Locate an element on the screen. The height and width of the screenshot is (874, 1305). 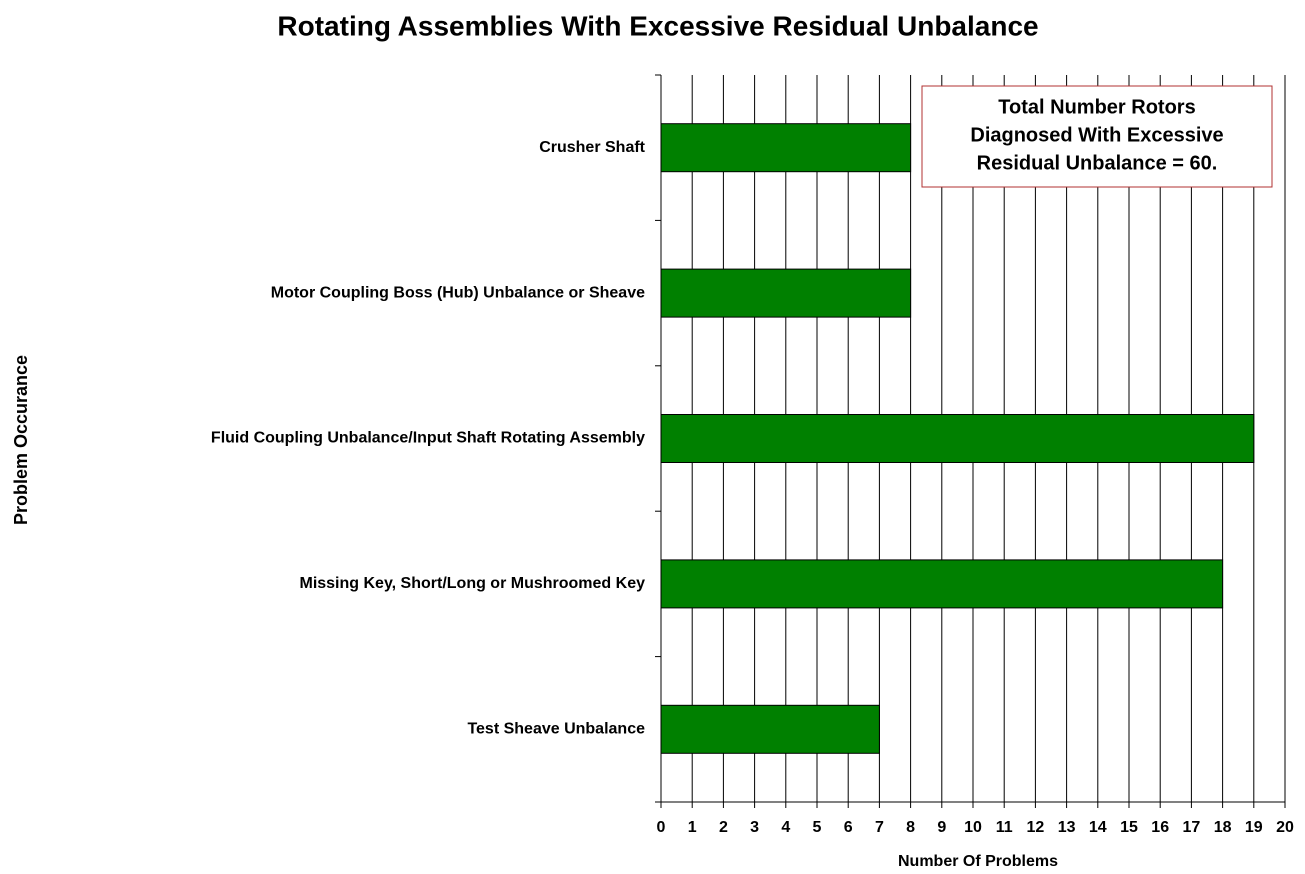
annotation-text: Residual Unbalance = 60. is located at coordinates (1097, 163).